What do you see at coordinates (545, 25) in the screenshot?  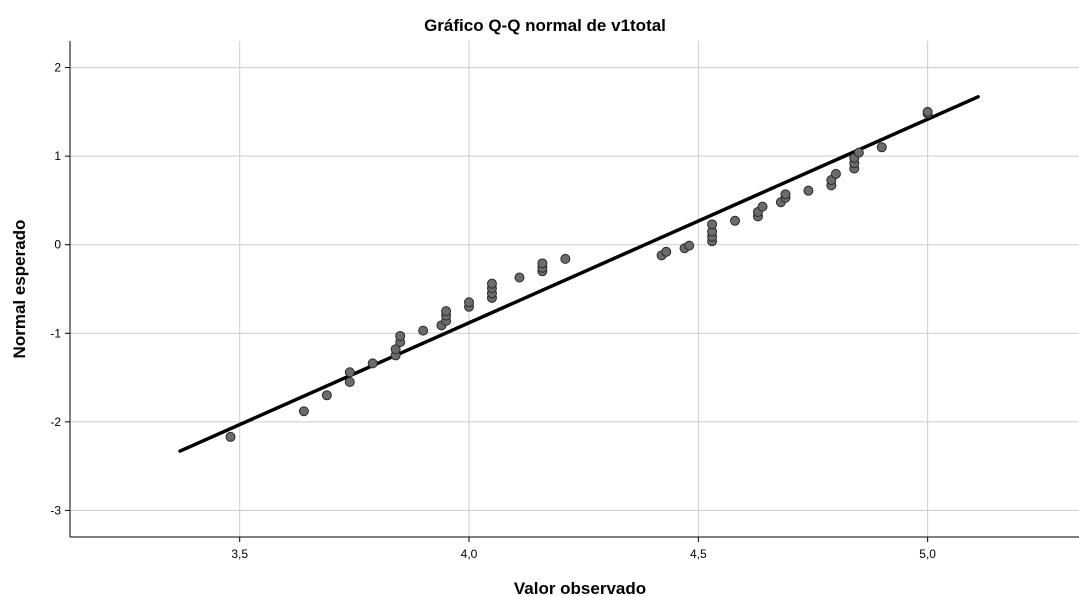 I see `chart-title: Gráfico Q-Q normal de v1total` at bounding box center [545, 25].